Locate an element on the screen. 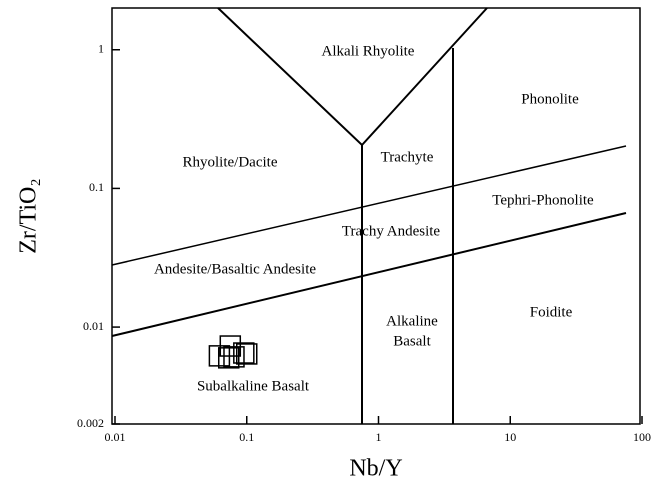  field-label: Trachy Andesite is located at coordinates (391, 231).